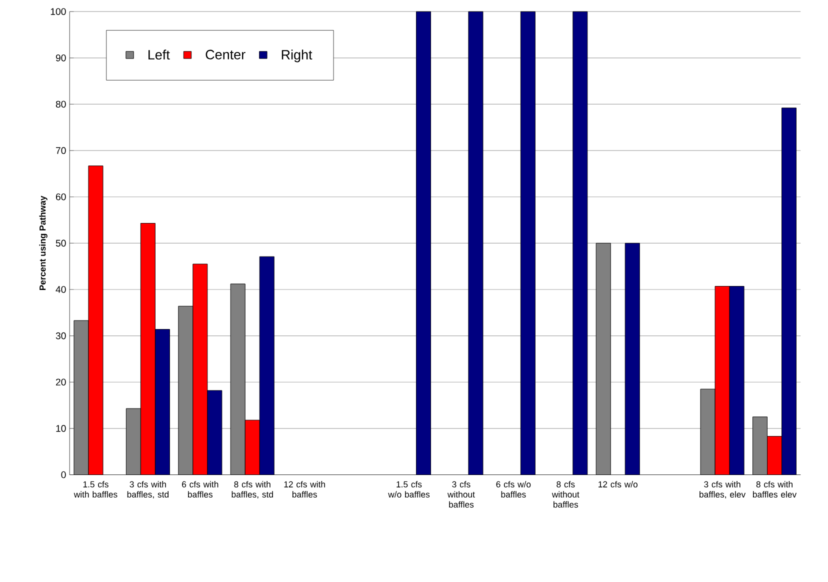  What do you see at coordinates (226, 55) in the screenshot?
I see `legend-label: Center` at bounding box center [226, 55].